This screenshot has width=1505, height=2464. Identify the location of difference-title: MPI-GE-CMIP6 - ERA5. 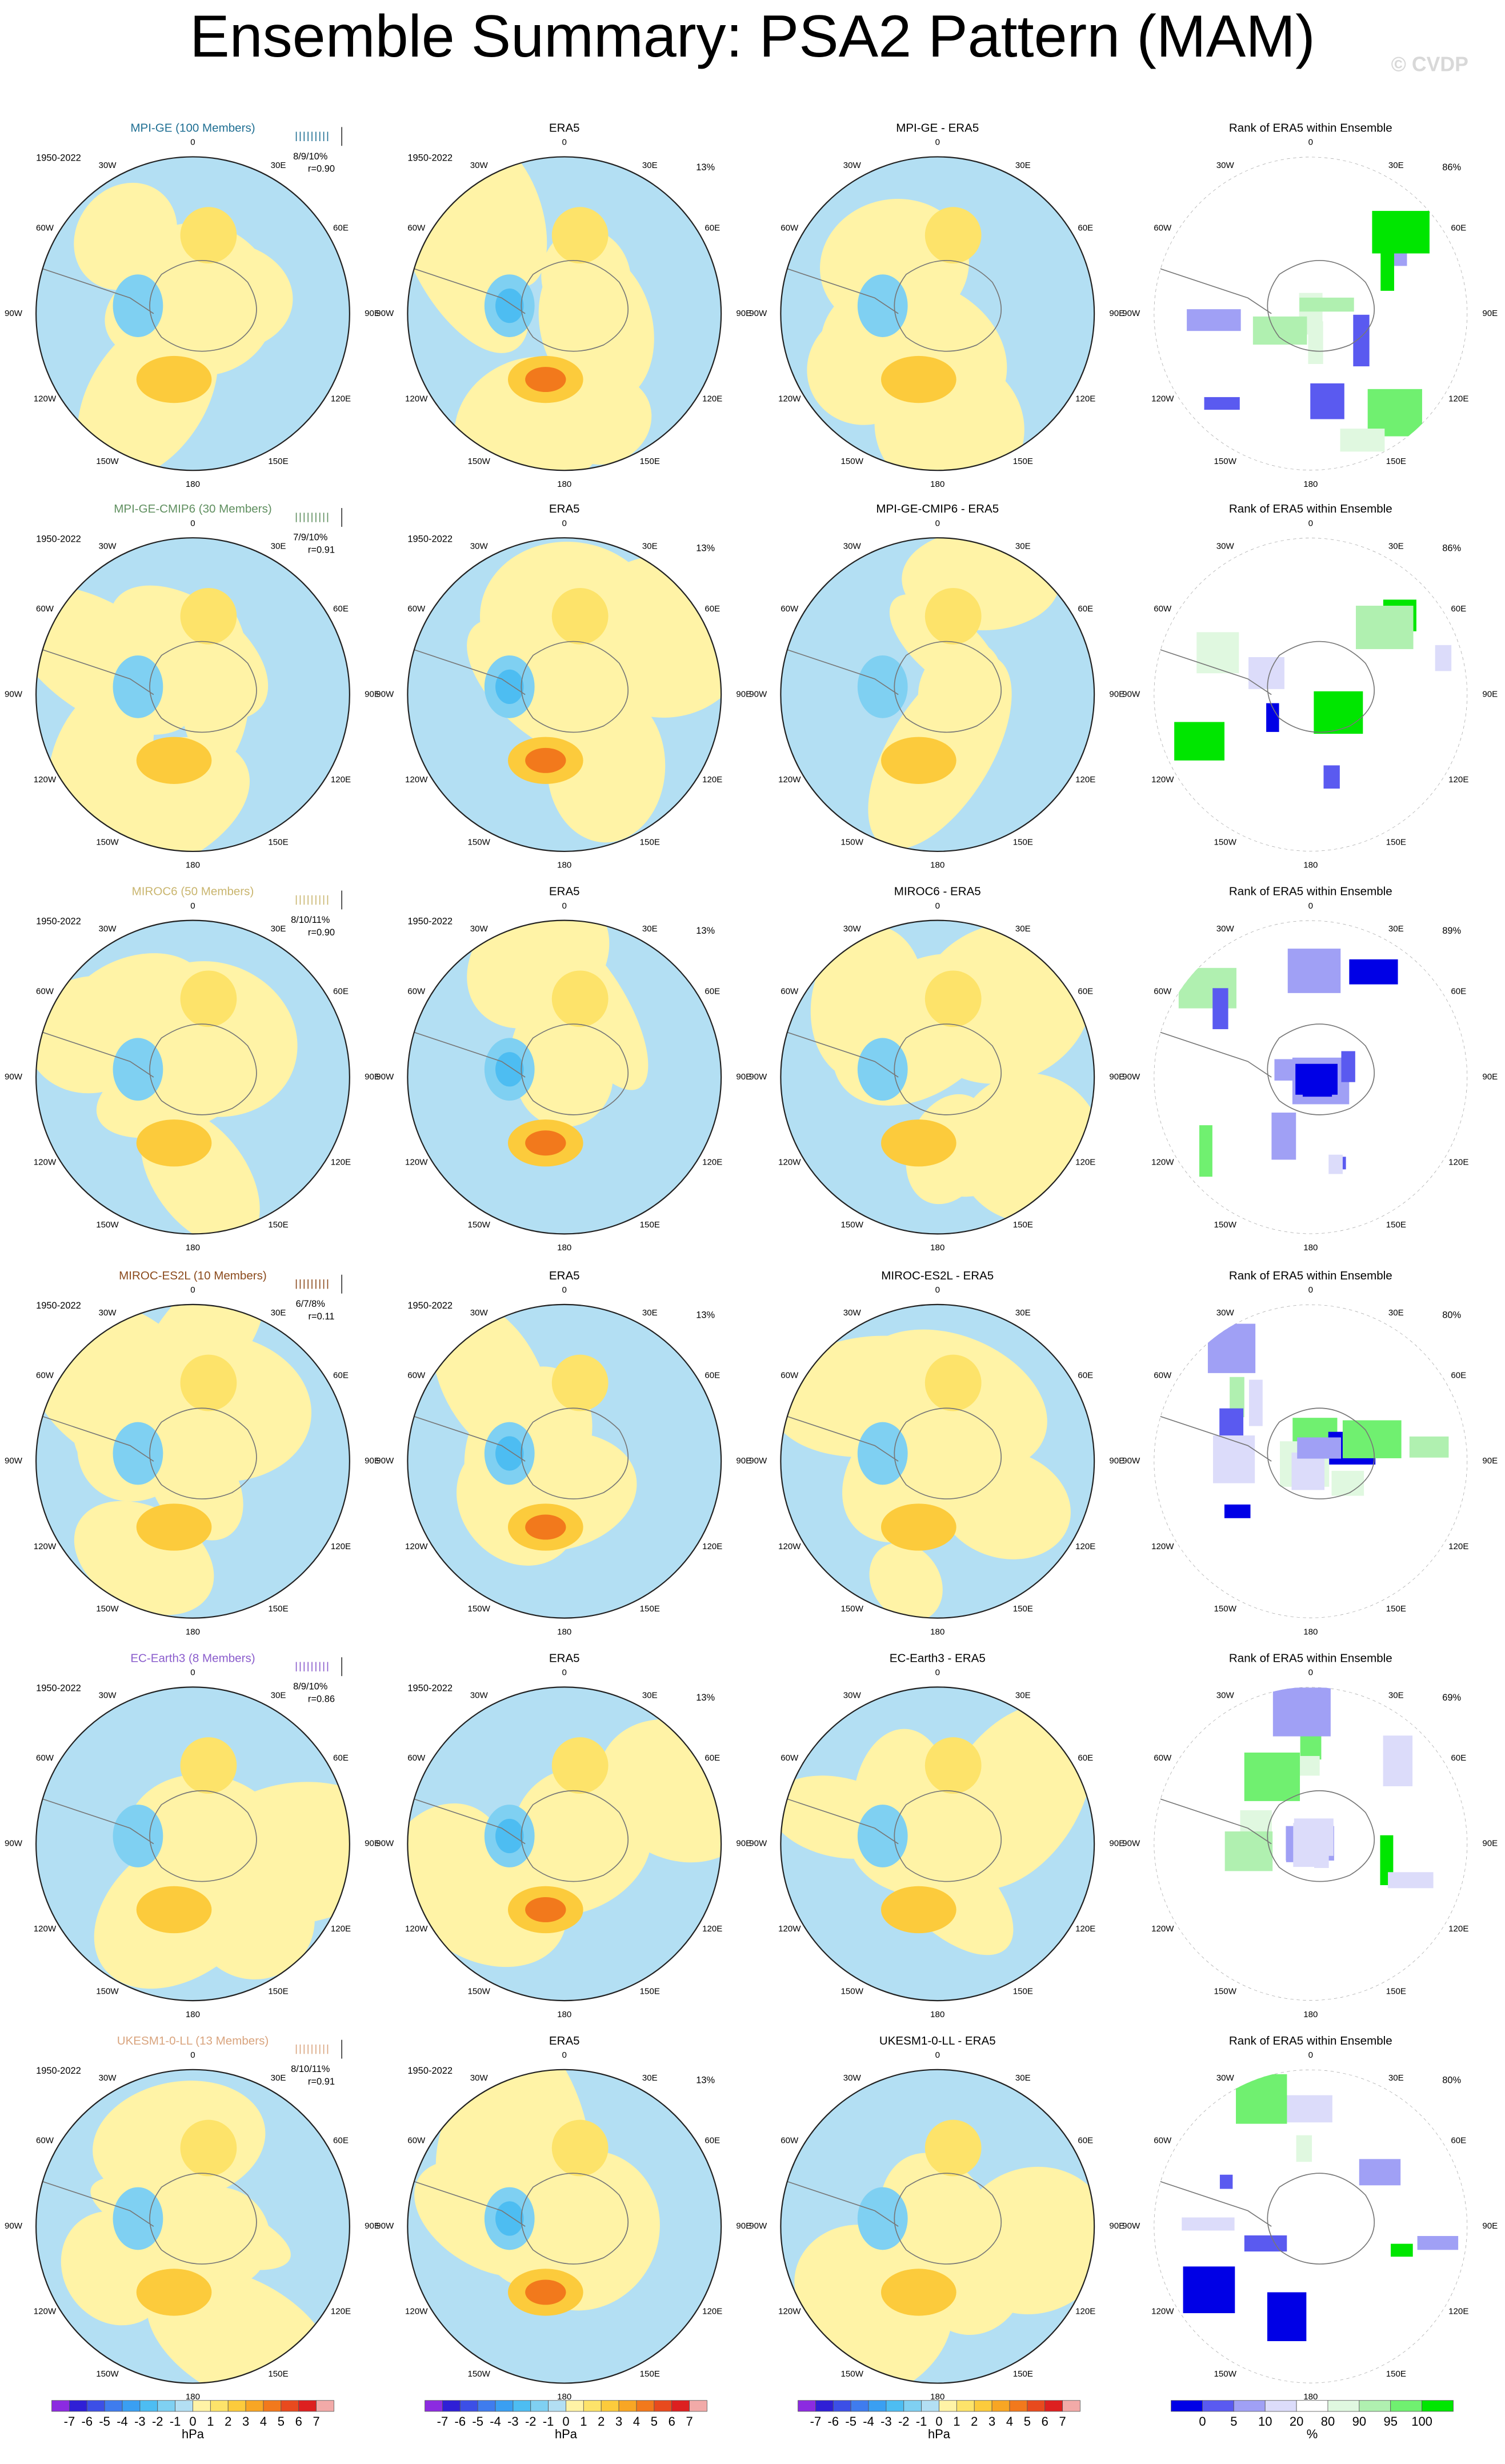
(937, 508).